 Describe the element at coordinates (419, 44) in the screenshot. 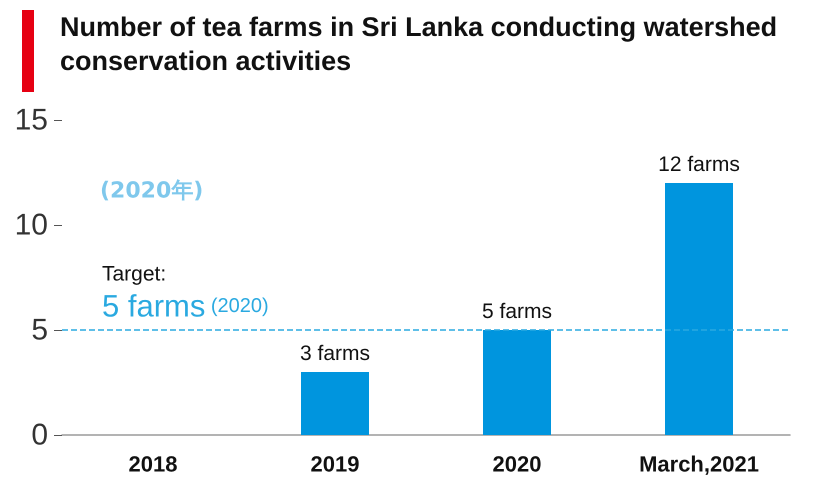

I see `chart-title: Number of tea farms in Sri Lanka conducting watershed conservation activities` at that location.